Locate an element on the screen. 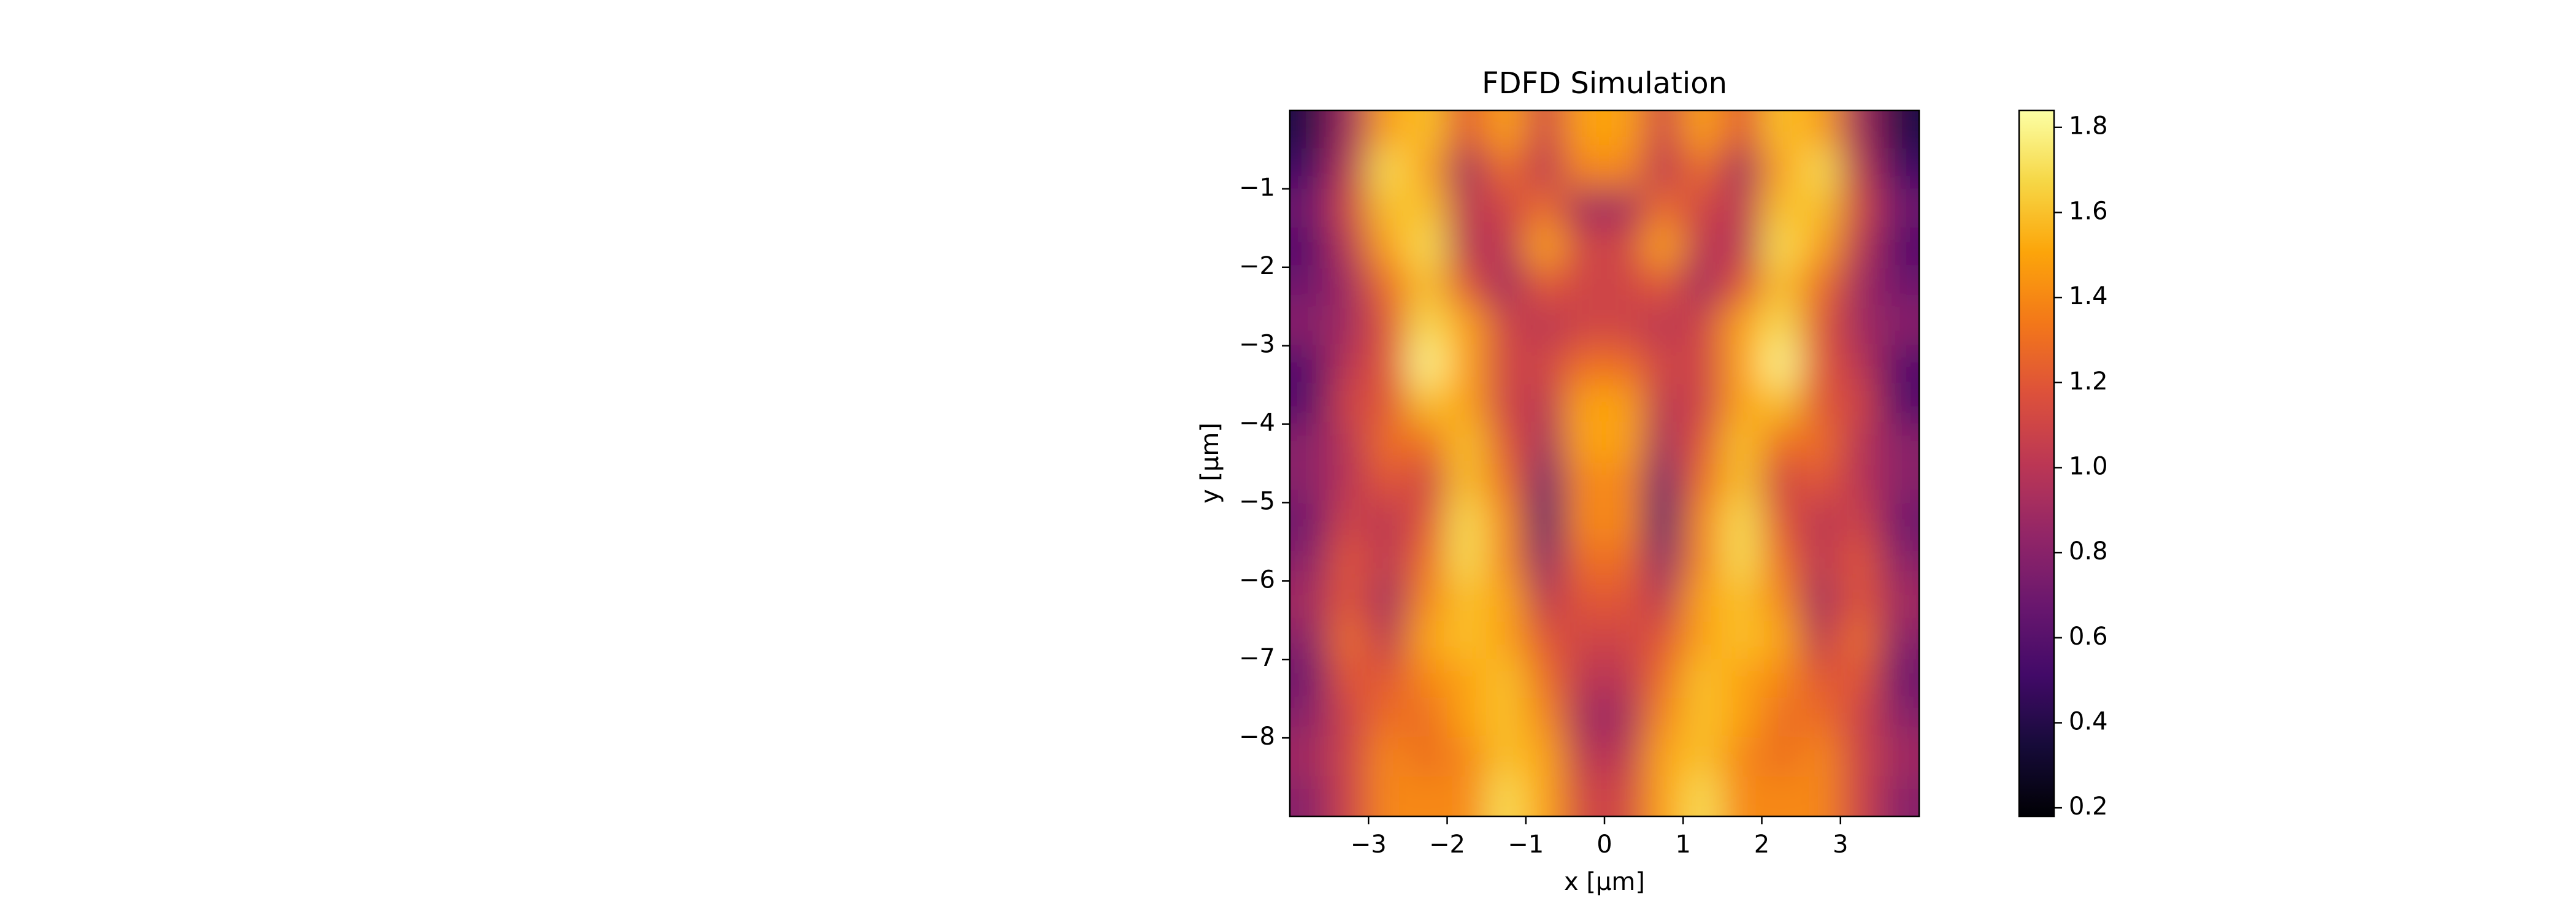  y-axis-label: y [μm] is located at coordinates (1210, 463).